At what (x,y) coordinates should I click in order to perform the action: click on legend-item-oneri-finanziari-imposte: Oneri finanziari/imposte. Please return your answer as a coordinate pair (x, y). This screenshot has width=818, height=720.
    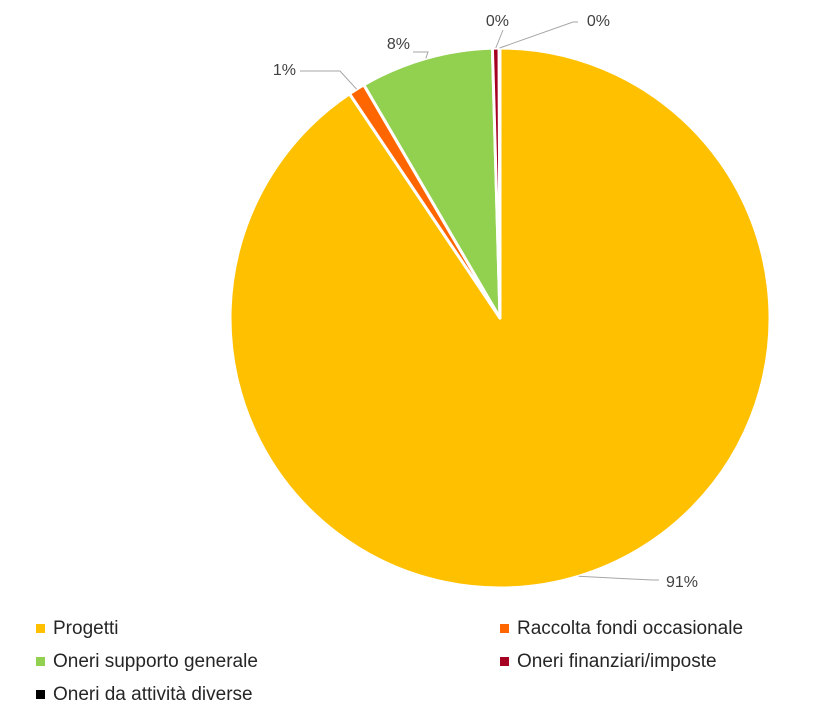
    Looking at the image, I should click on (608, 661).